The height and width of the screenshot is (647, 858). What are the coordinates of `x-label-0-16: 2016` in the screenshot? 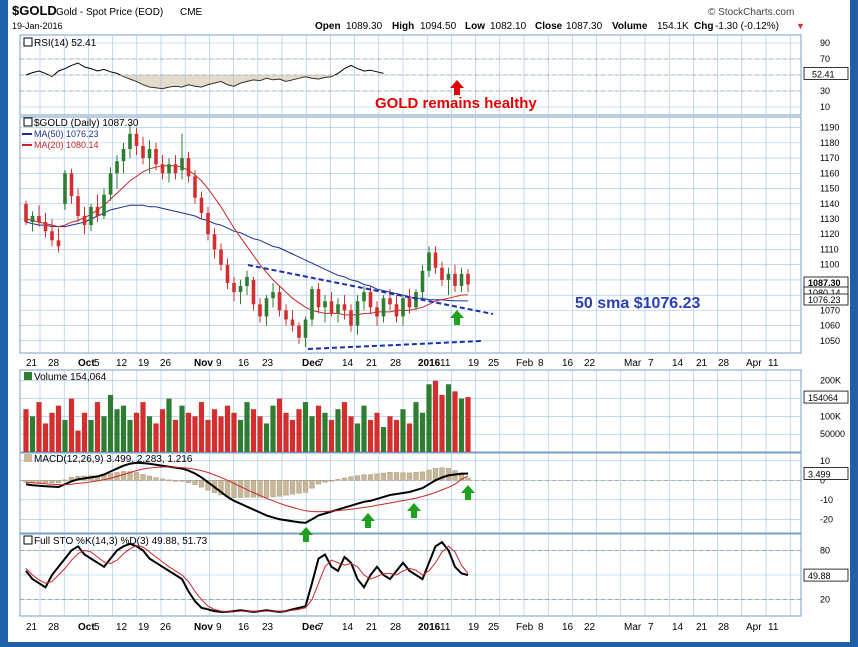 It's located at (429, 363).